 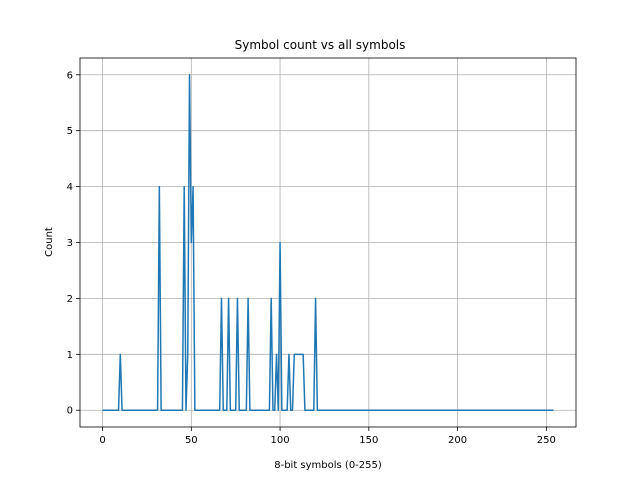 I want to click on y-tick-label: 5, so click(x=70, y=131).